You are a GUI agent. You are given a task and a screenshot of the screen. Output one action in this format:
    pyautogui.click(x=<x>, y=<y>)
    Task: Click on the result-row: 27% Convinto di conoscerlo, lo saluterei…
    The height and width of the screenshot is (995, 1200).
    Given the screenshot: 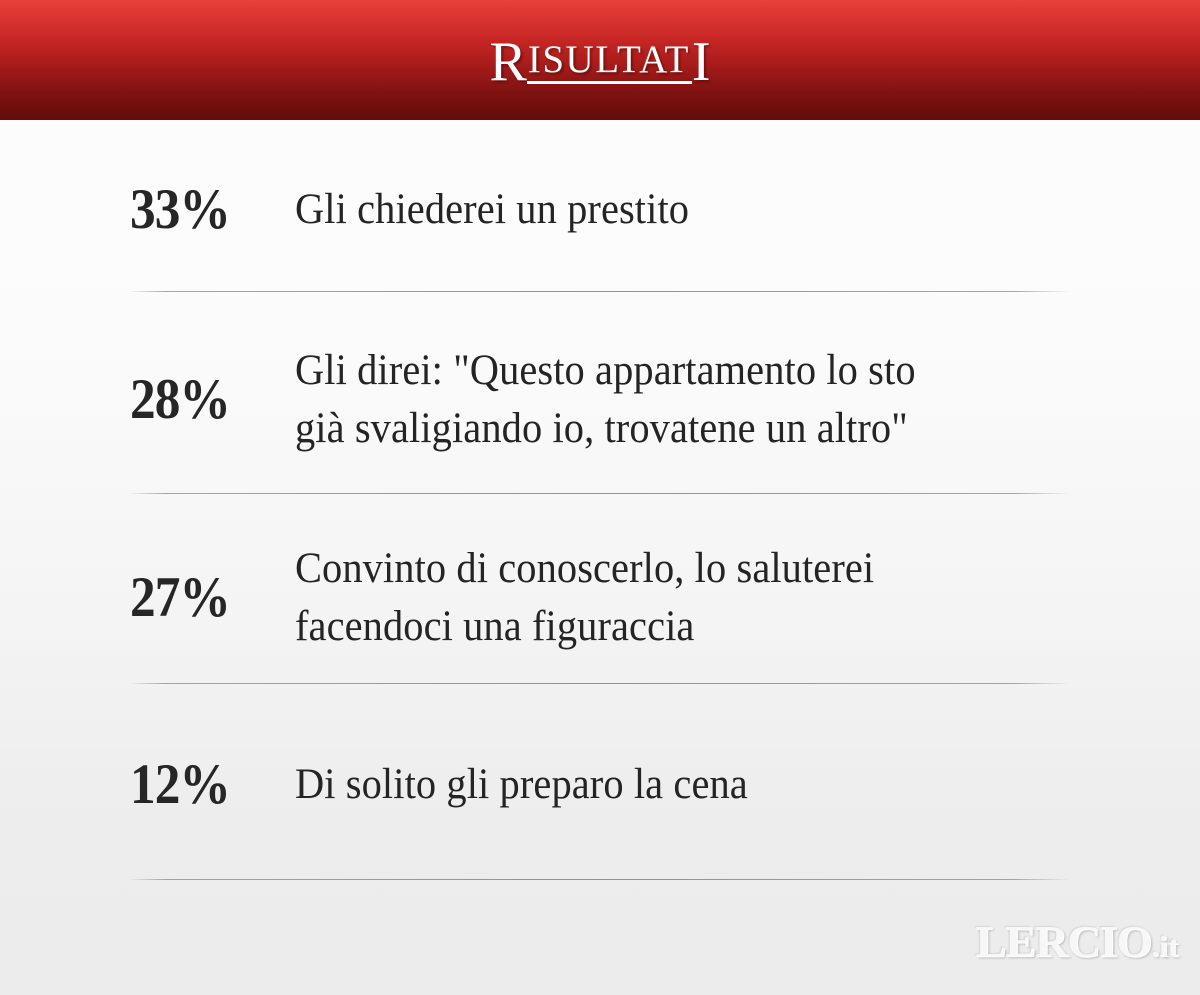 What is the action you would take?
    pyautogui.click(x=600, y=598)
    